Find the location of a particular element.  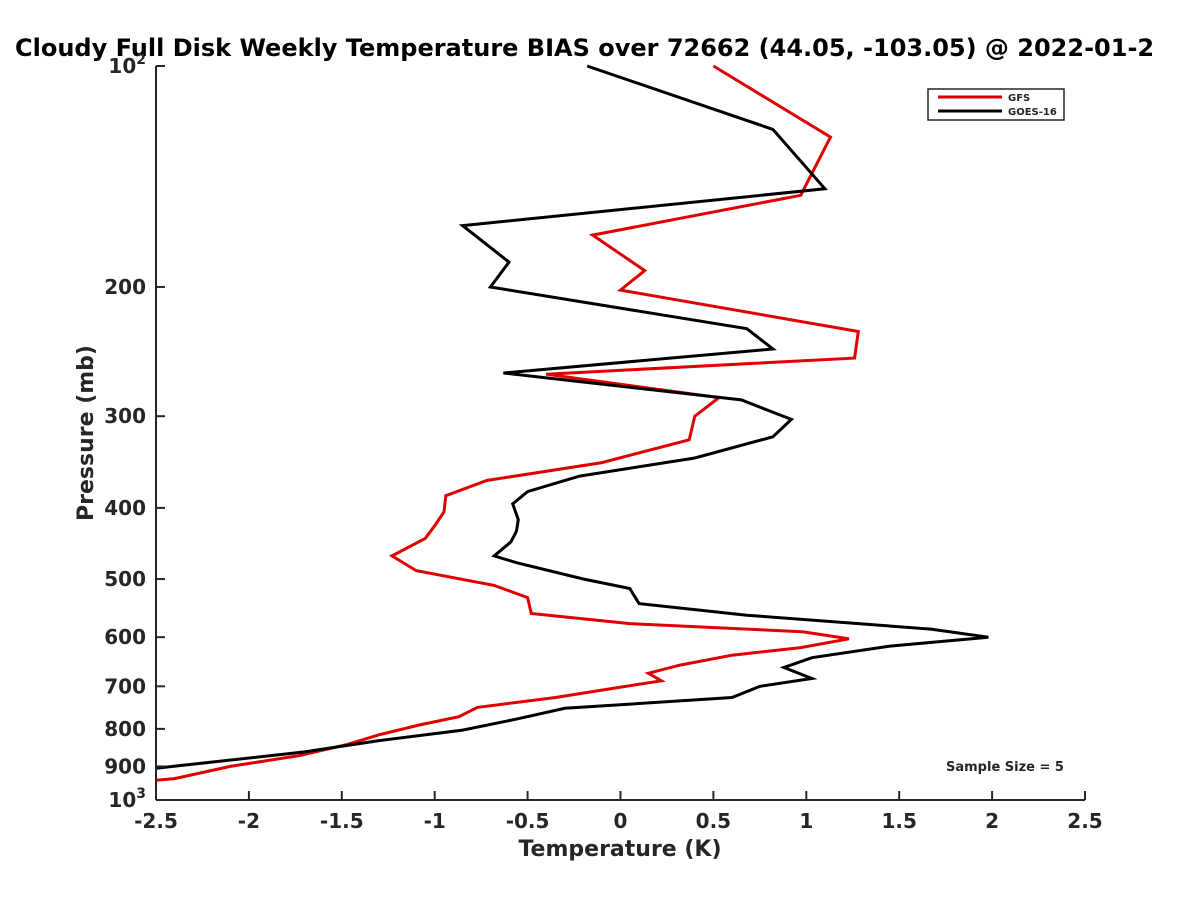

legend-box is located at coordinates (996, 104).